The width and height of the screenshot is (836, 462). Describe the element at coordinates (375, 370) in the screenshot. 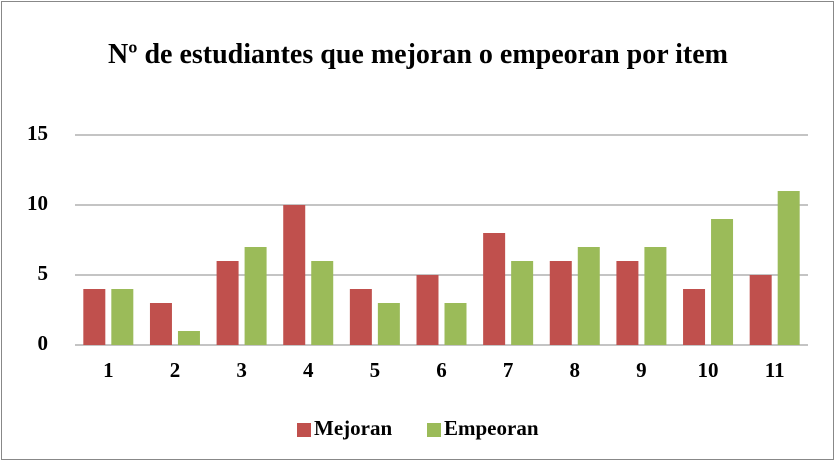

I see `x-tick-label: 5` at that location.